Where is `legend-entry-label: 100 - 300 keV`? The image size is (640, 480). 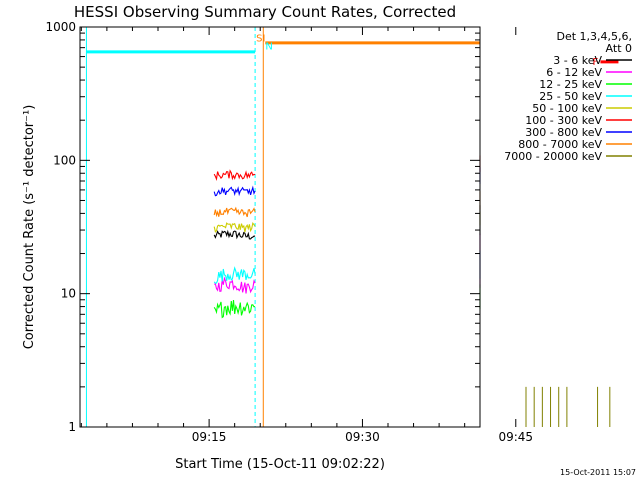
legend-entry-label: 100 - 300 keV is located at coordinates (563, 120).